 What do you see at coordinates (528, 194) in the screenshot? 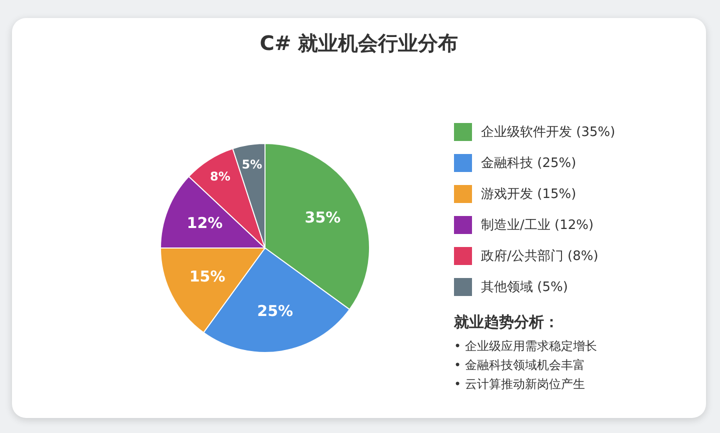
I see `legend-label: 游戏开发 (15%)` at bounding box center [528, 194].